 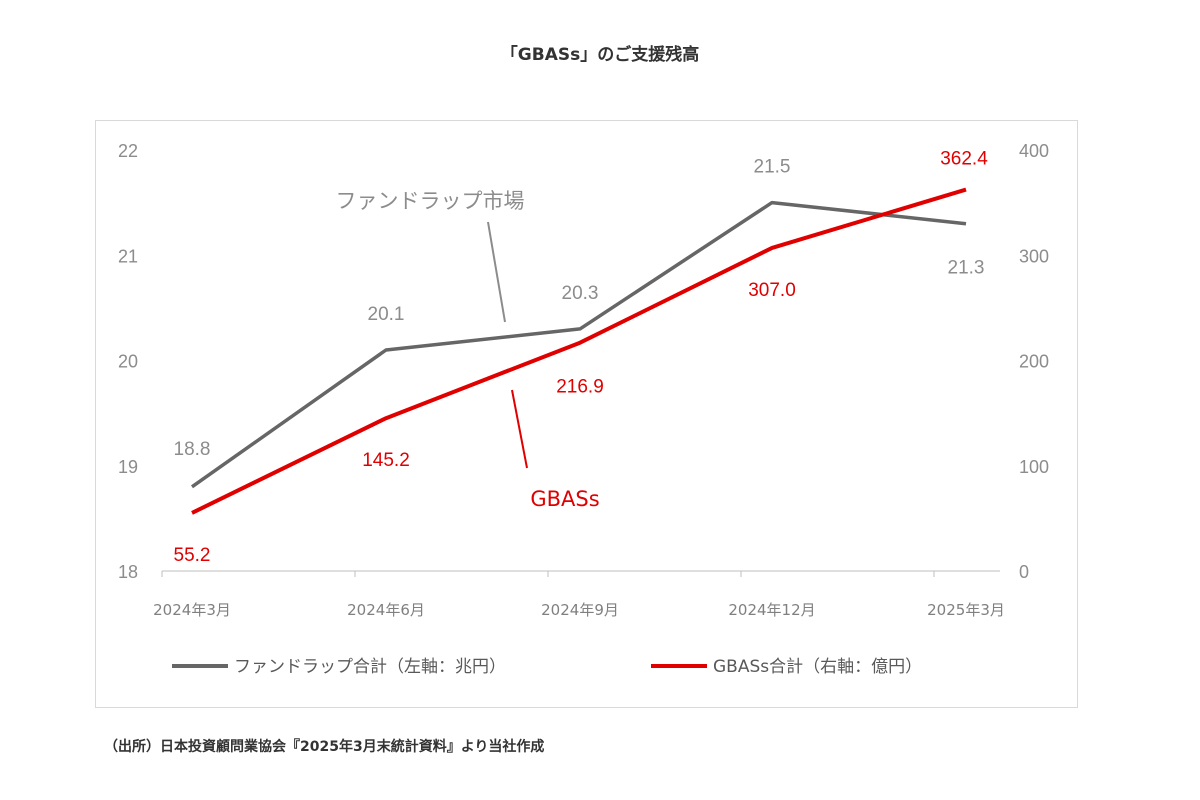 I want to click on annotation-leader-gbass, so click(x=519, y=429).